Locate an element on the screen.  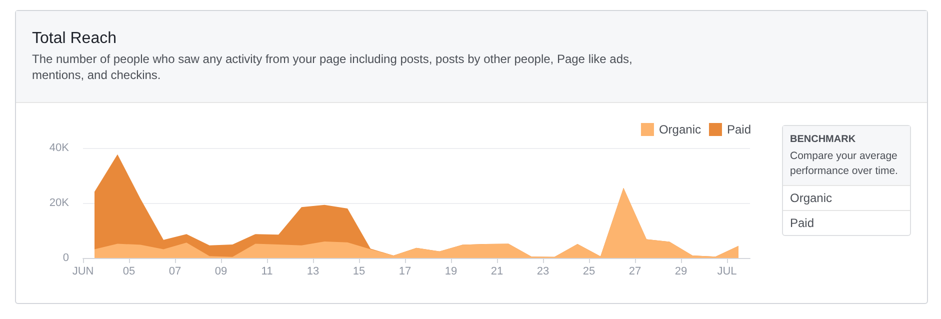
benchmark-card: BENCHMARK Compare your average performance over time. Organic Paid is located at coordinates (846, 180).